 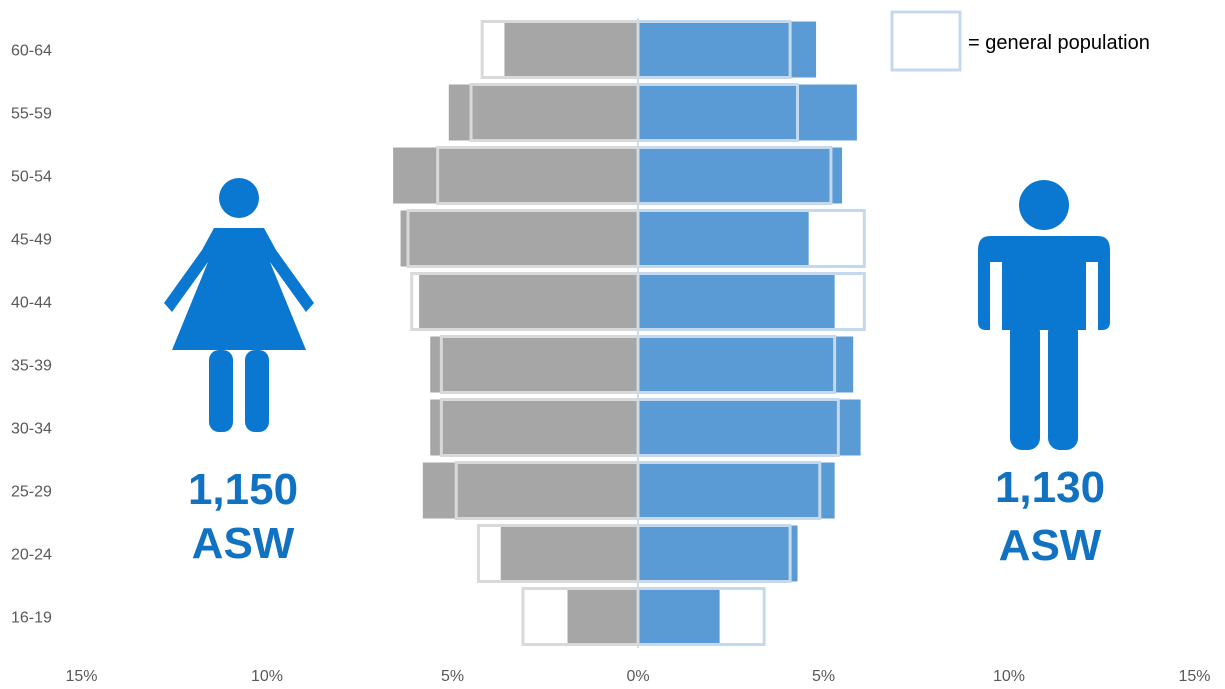 I want to click on percent-axis-labels: 15% 10% 5% 0% 5% 10% 15%, so click(x=637, y=676).